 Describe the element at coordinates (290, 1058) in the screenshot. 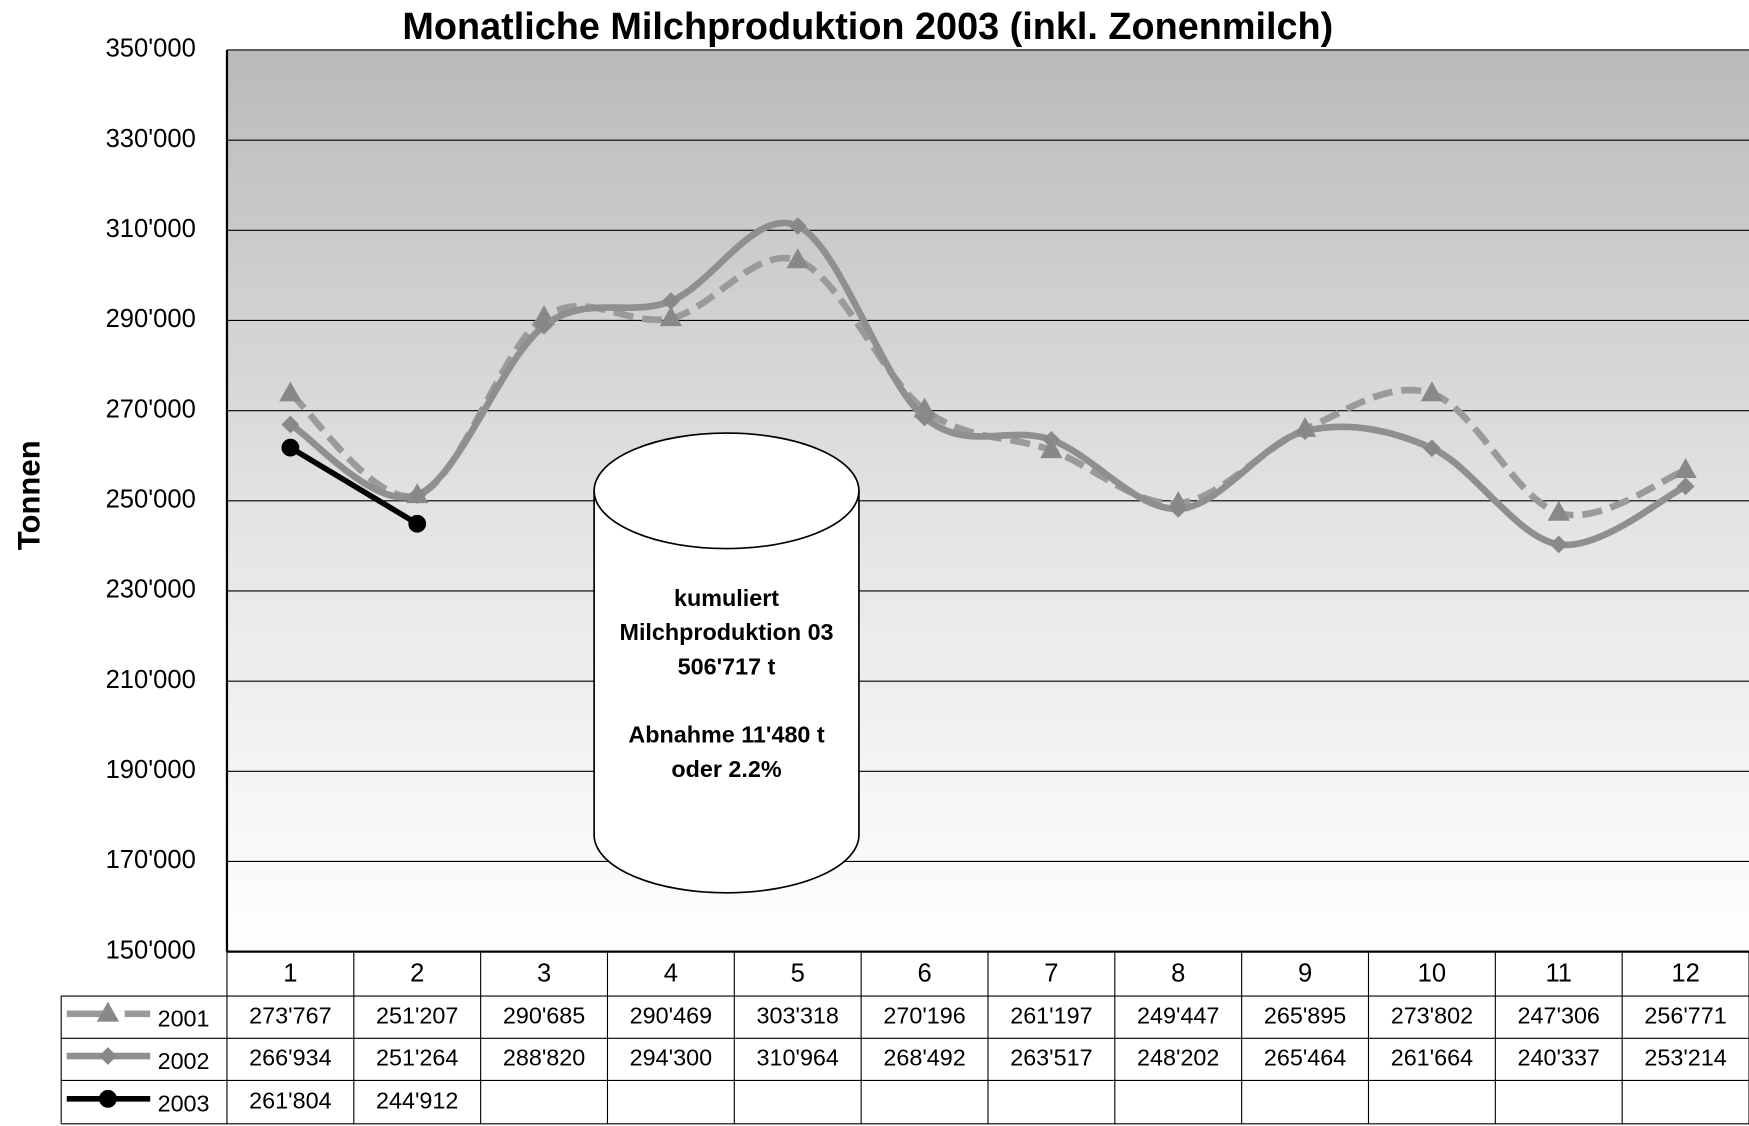

I see `table-cell: 266'934` at that location.